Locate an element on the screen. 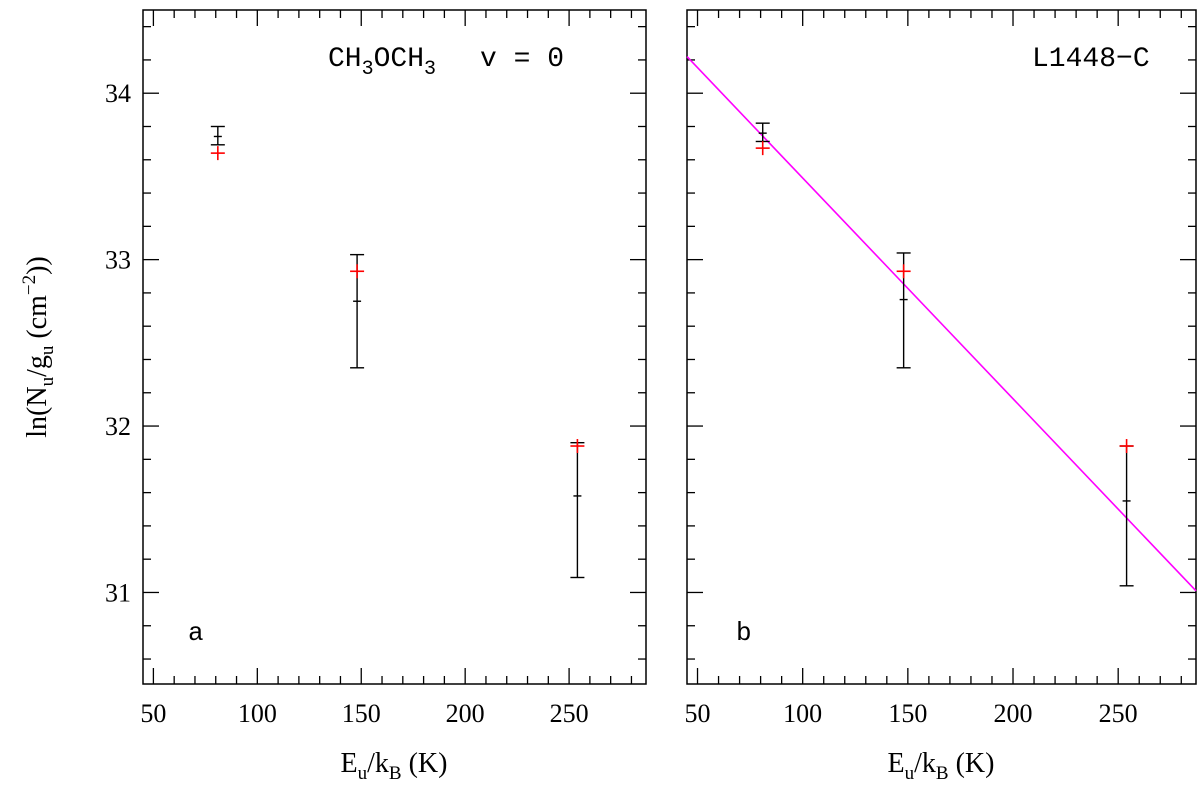 Image resolution: width=1200 pixels, height=785 pixels. panel-a-letter: a is located at coordinates (196, 633).